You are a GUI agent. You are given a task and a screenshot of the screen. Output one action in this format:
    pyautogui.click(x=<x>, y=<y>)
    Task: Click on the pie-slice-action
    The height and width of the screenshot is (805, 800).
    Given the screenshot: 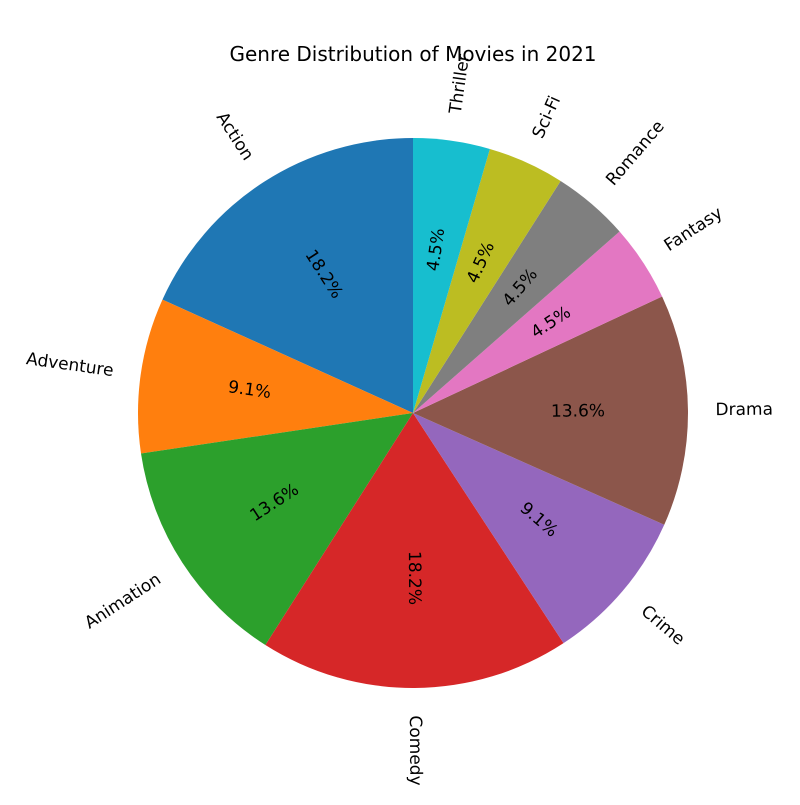 What is the action you would take?
    pyautogui.click(x=287, y=275)
    